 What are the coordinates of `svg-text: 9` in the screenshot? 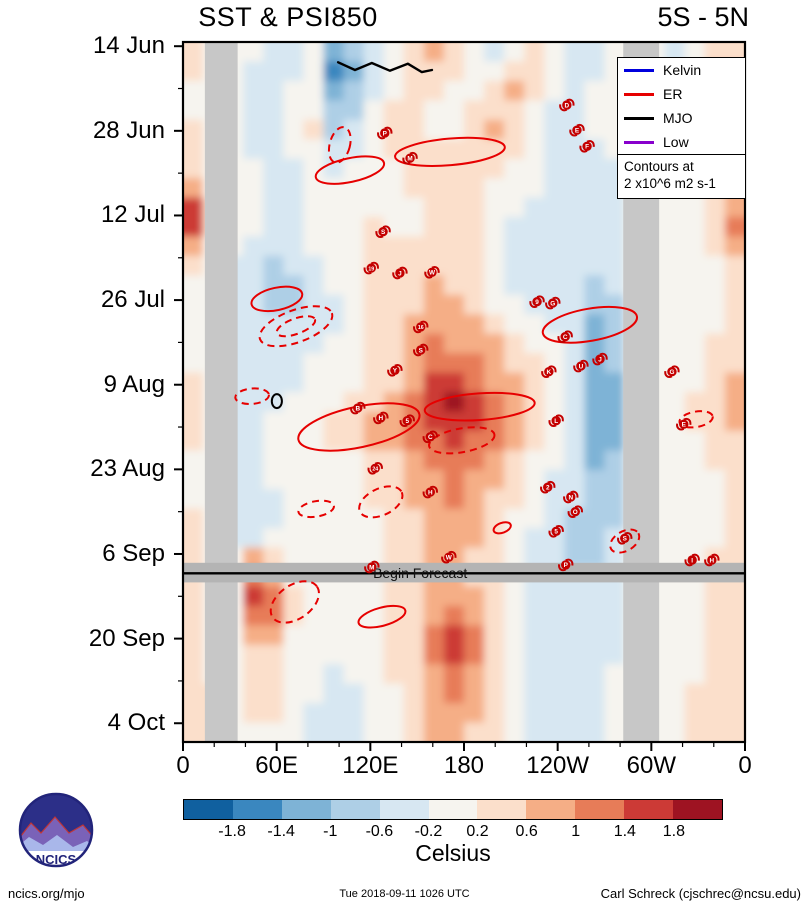 It's located at (537, 302).